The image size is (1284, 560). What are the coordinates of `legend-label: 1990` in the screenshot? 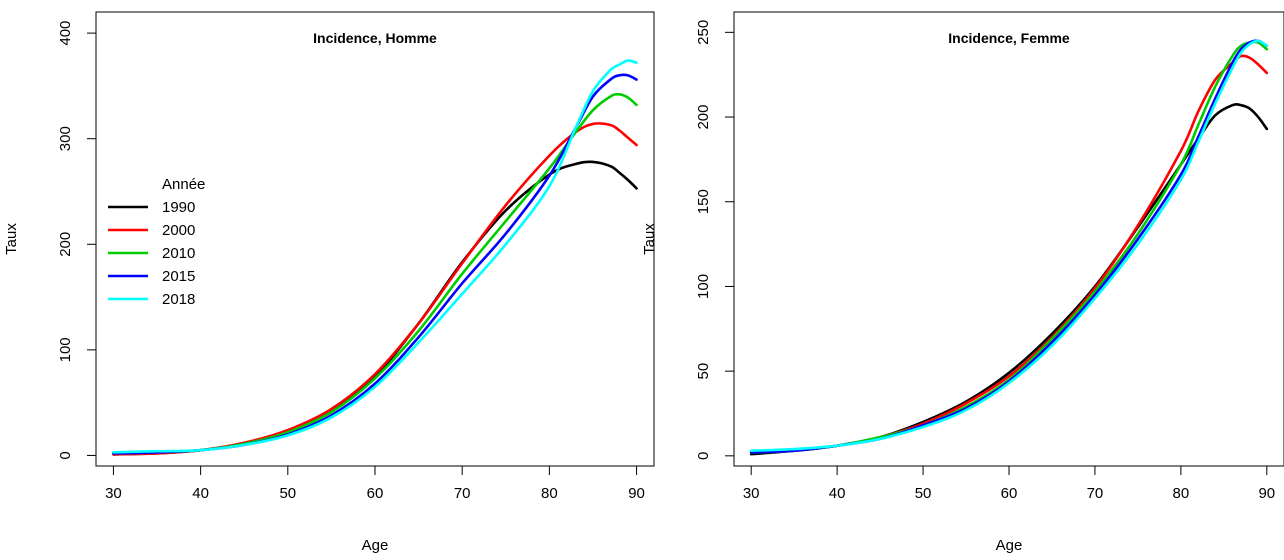 It's located at (178, 207).